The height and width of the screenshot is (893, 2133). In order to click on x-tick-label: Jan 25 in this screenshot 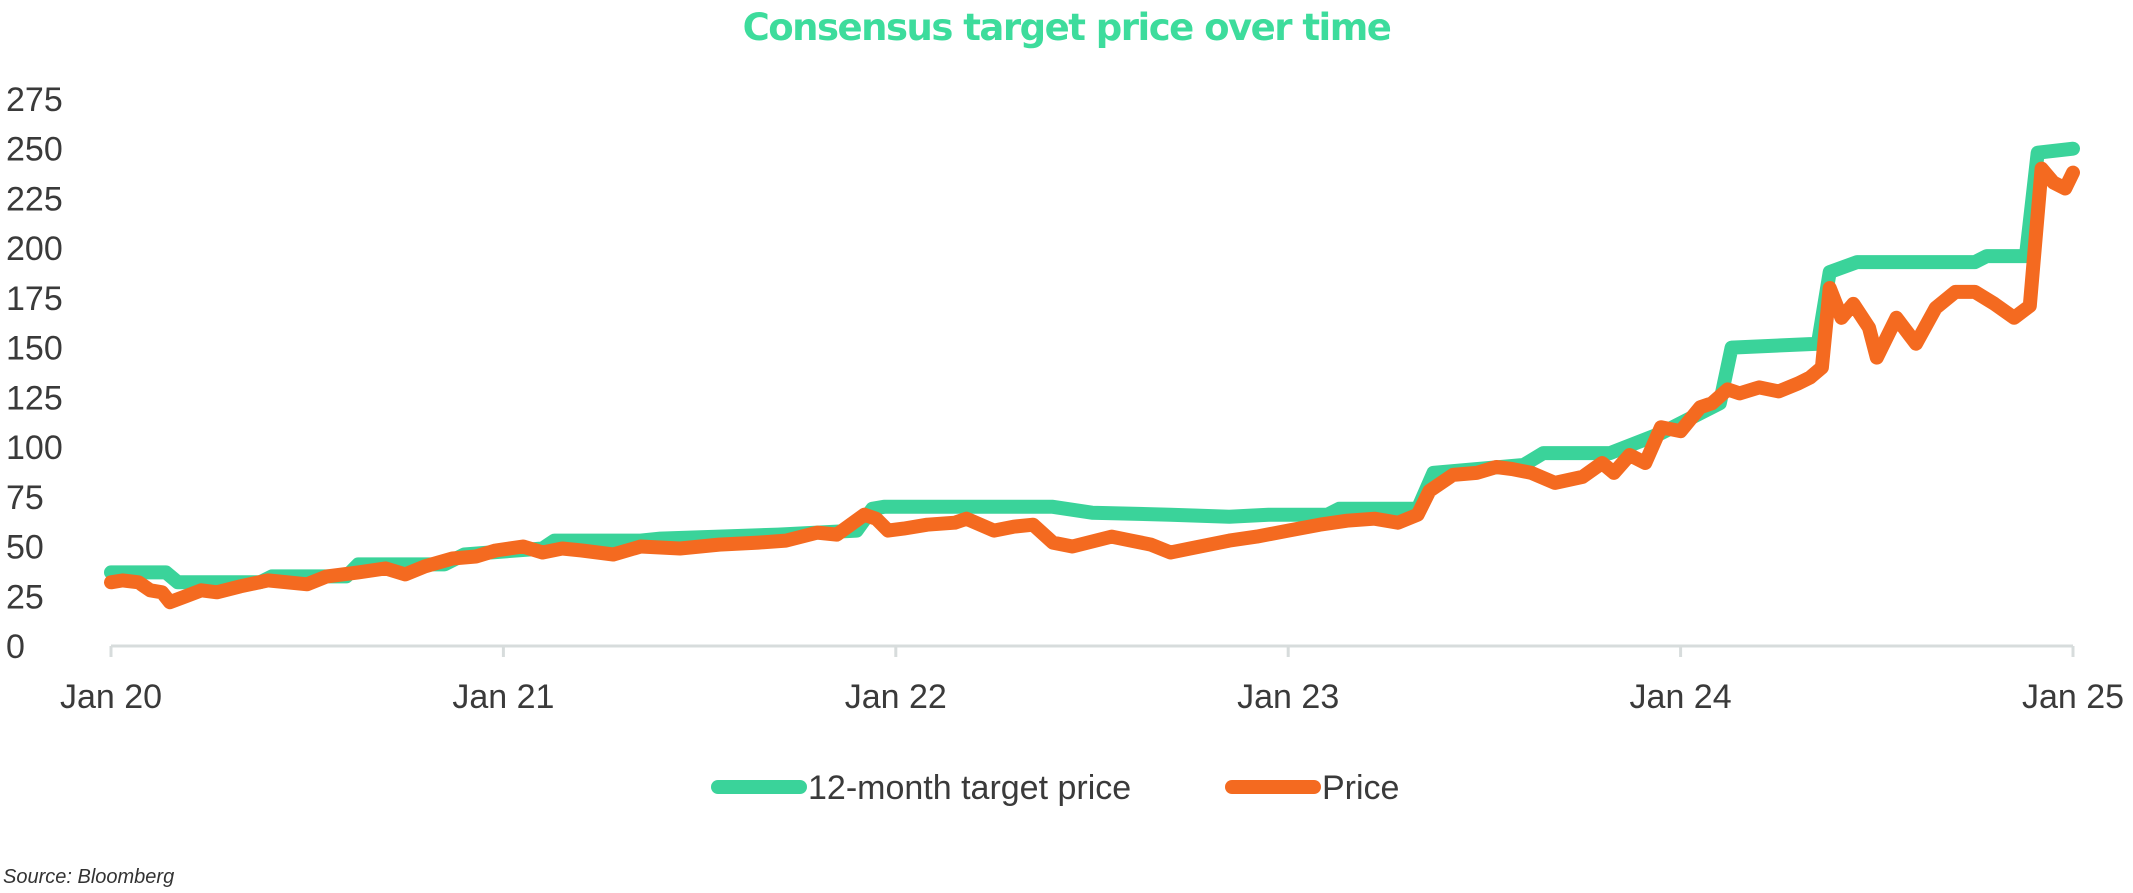, I will do `click(2073, 697)`.